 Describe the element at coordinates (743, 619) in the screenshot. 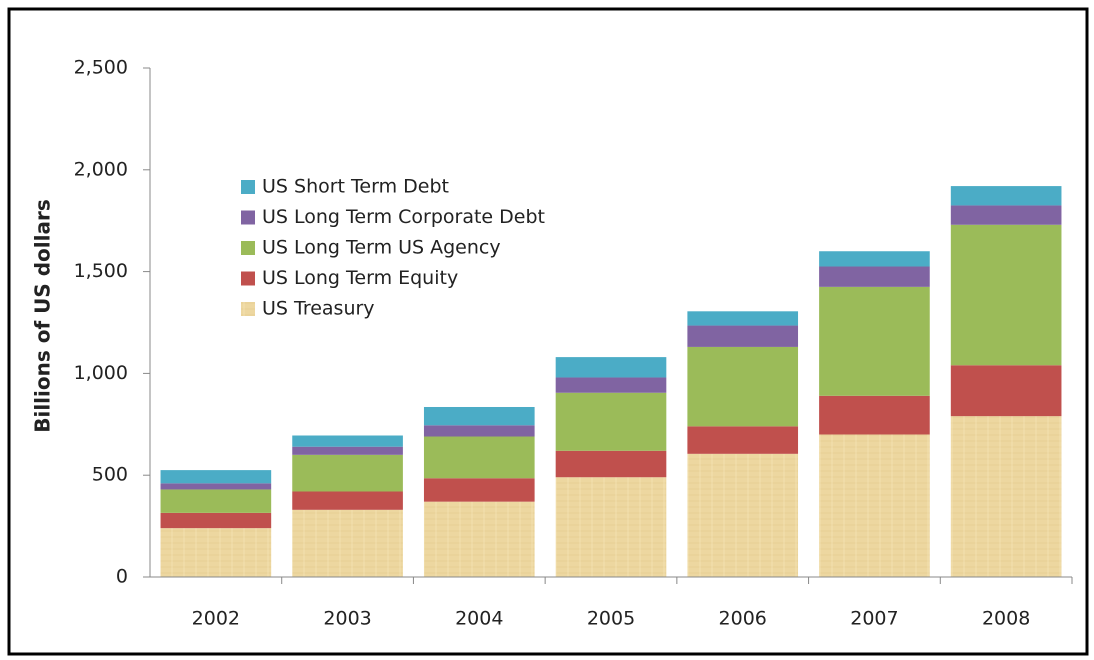

I see `x-tick-label: 2006` at that location.